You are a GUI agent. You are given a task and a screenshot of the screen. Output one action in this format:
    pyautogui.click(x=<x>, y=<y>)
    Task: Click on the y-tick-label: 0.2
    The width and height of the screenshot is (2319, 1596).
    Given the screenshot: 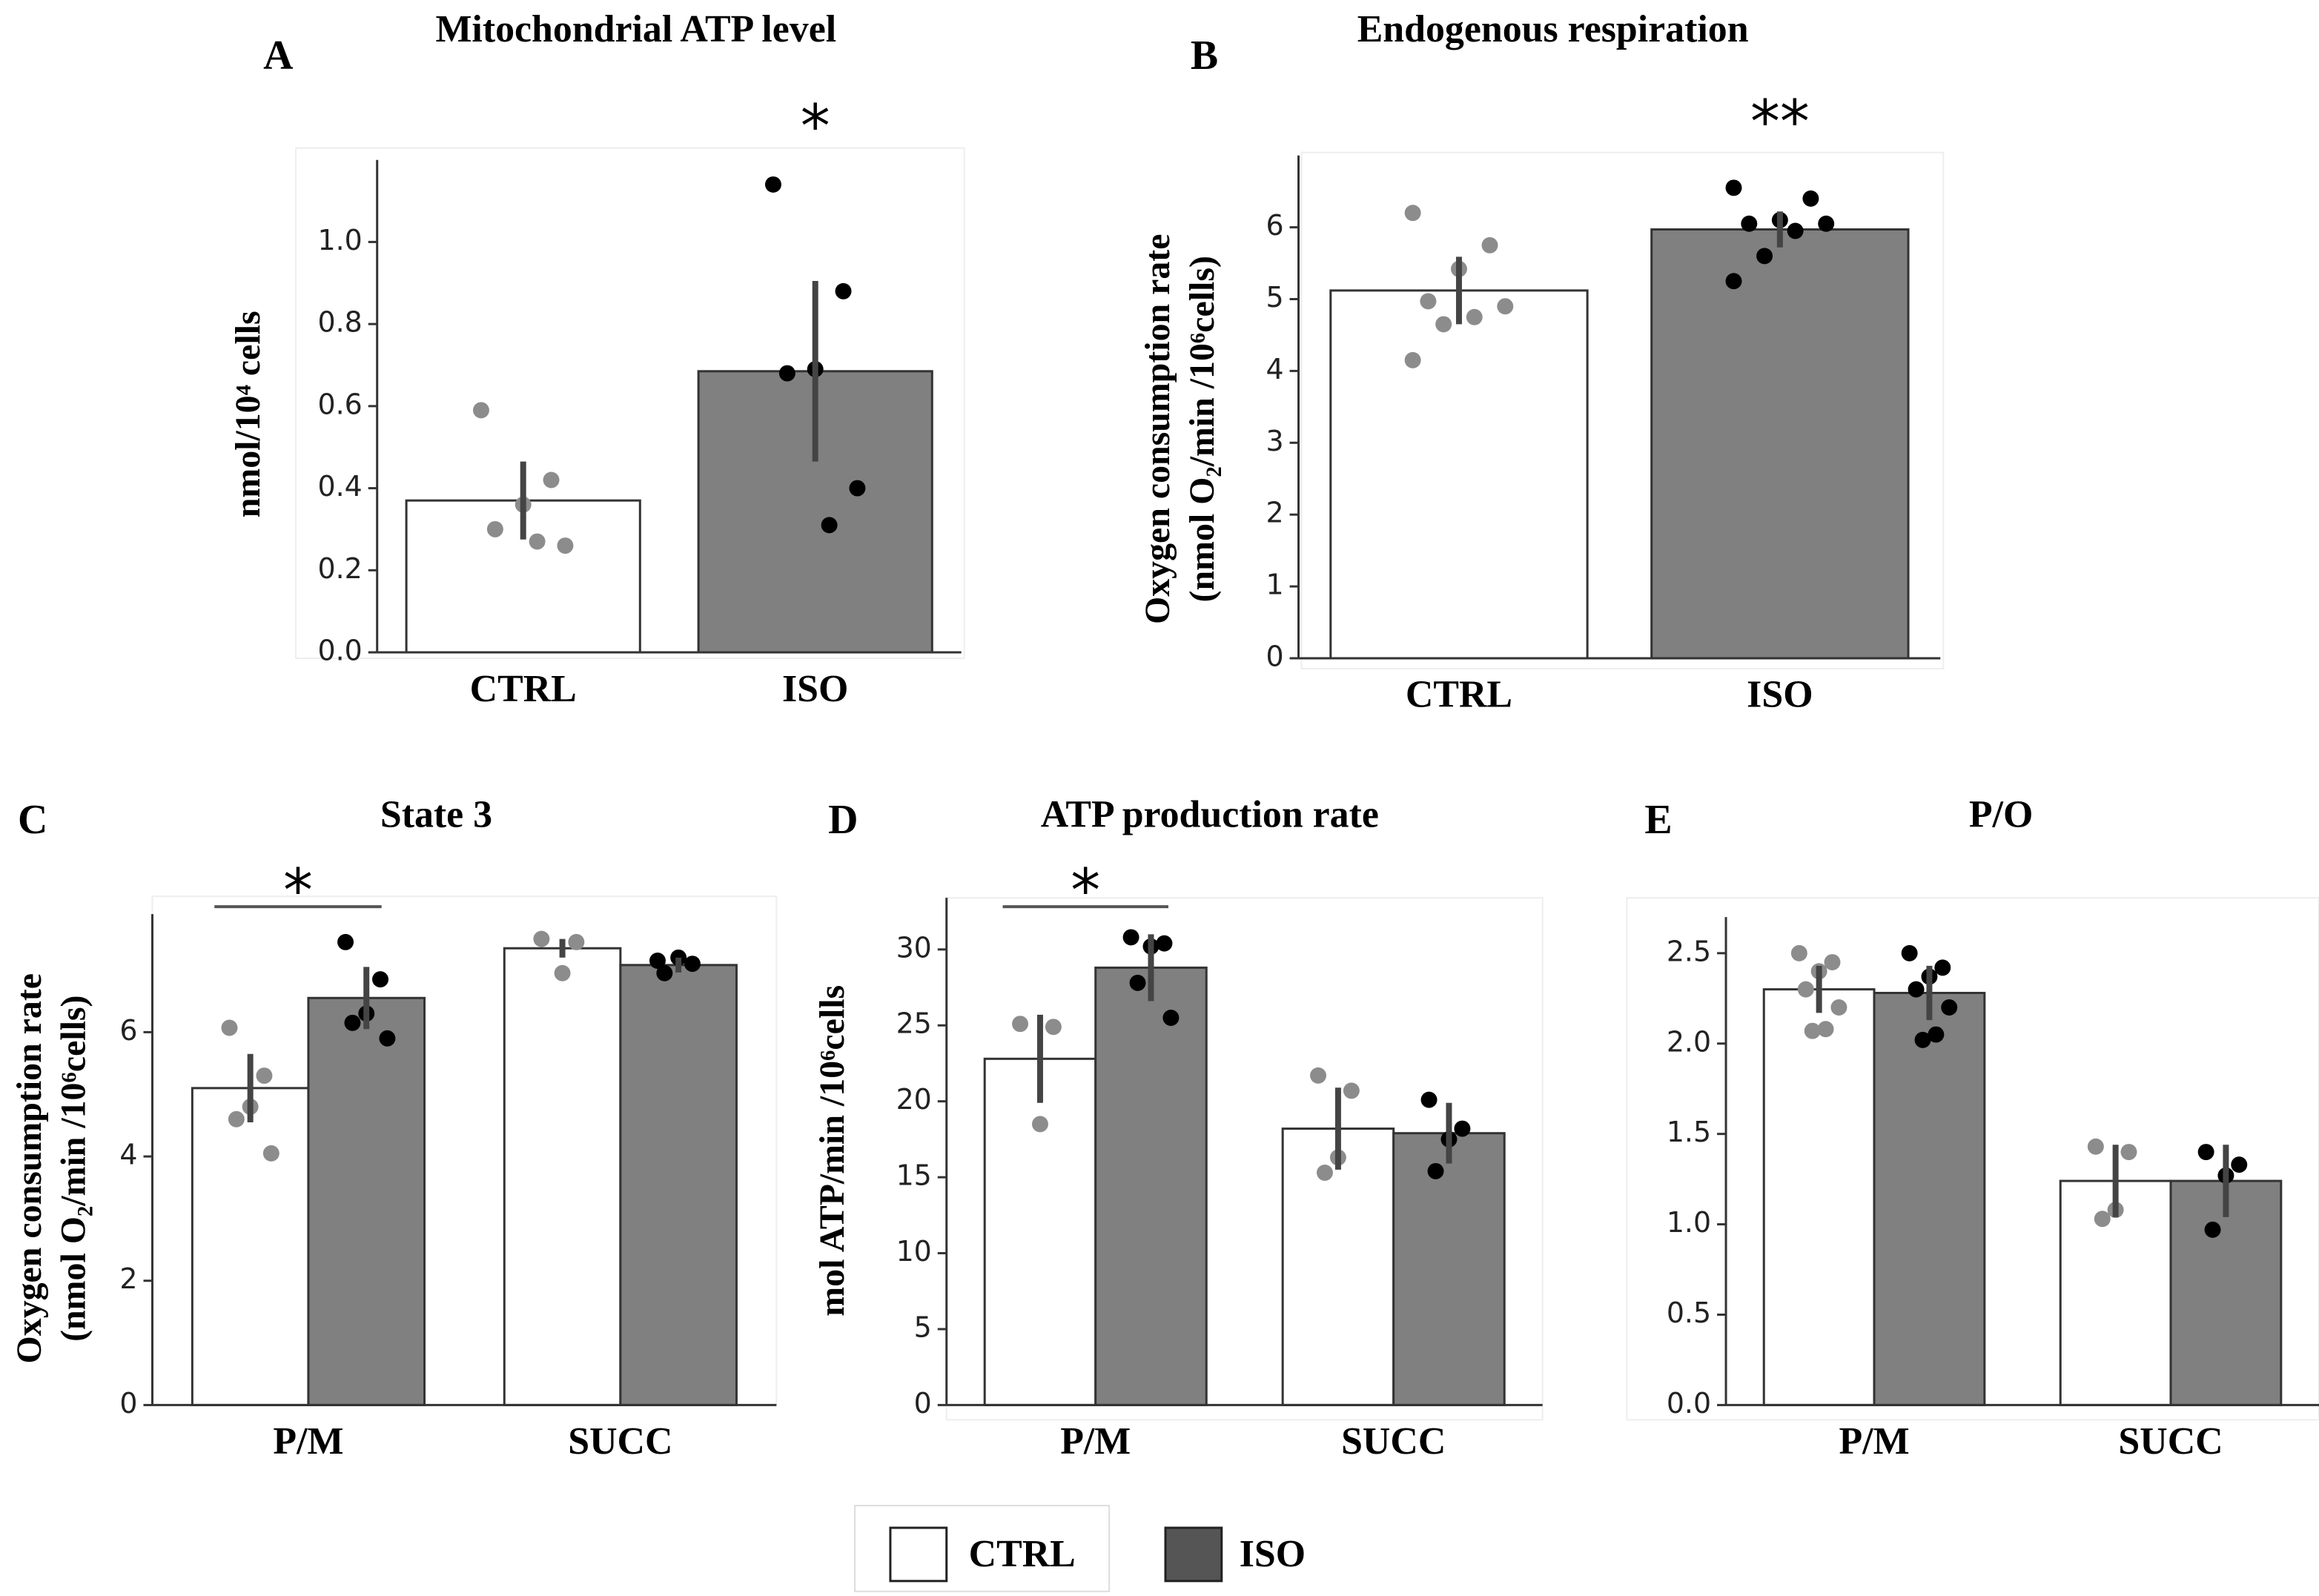 What is the action you would take?
    pyautogui.click(x=339, y=568)
    